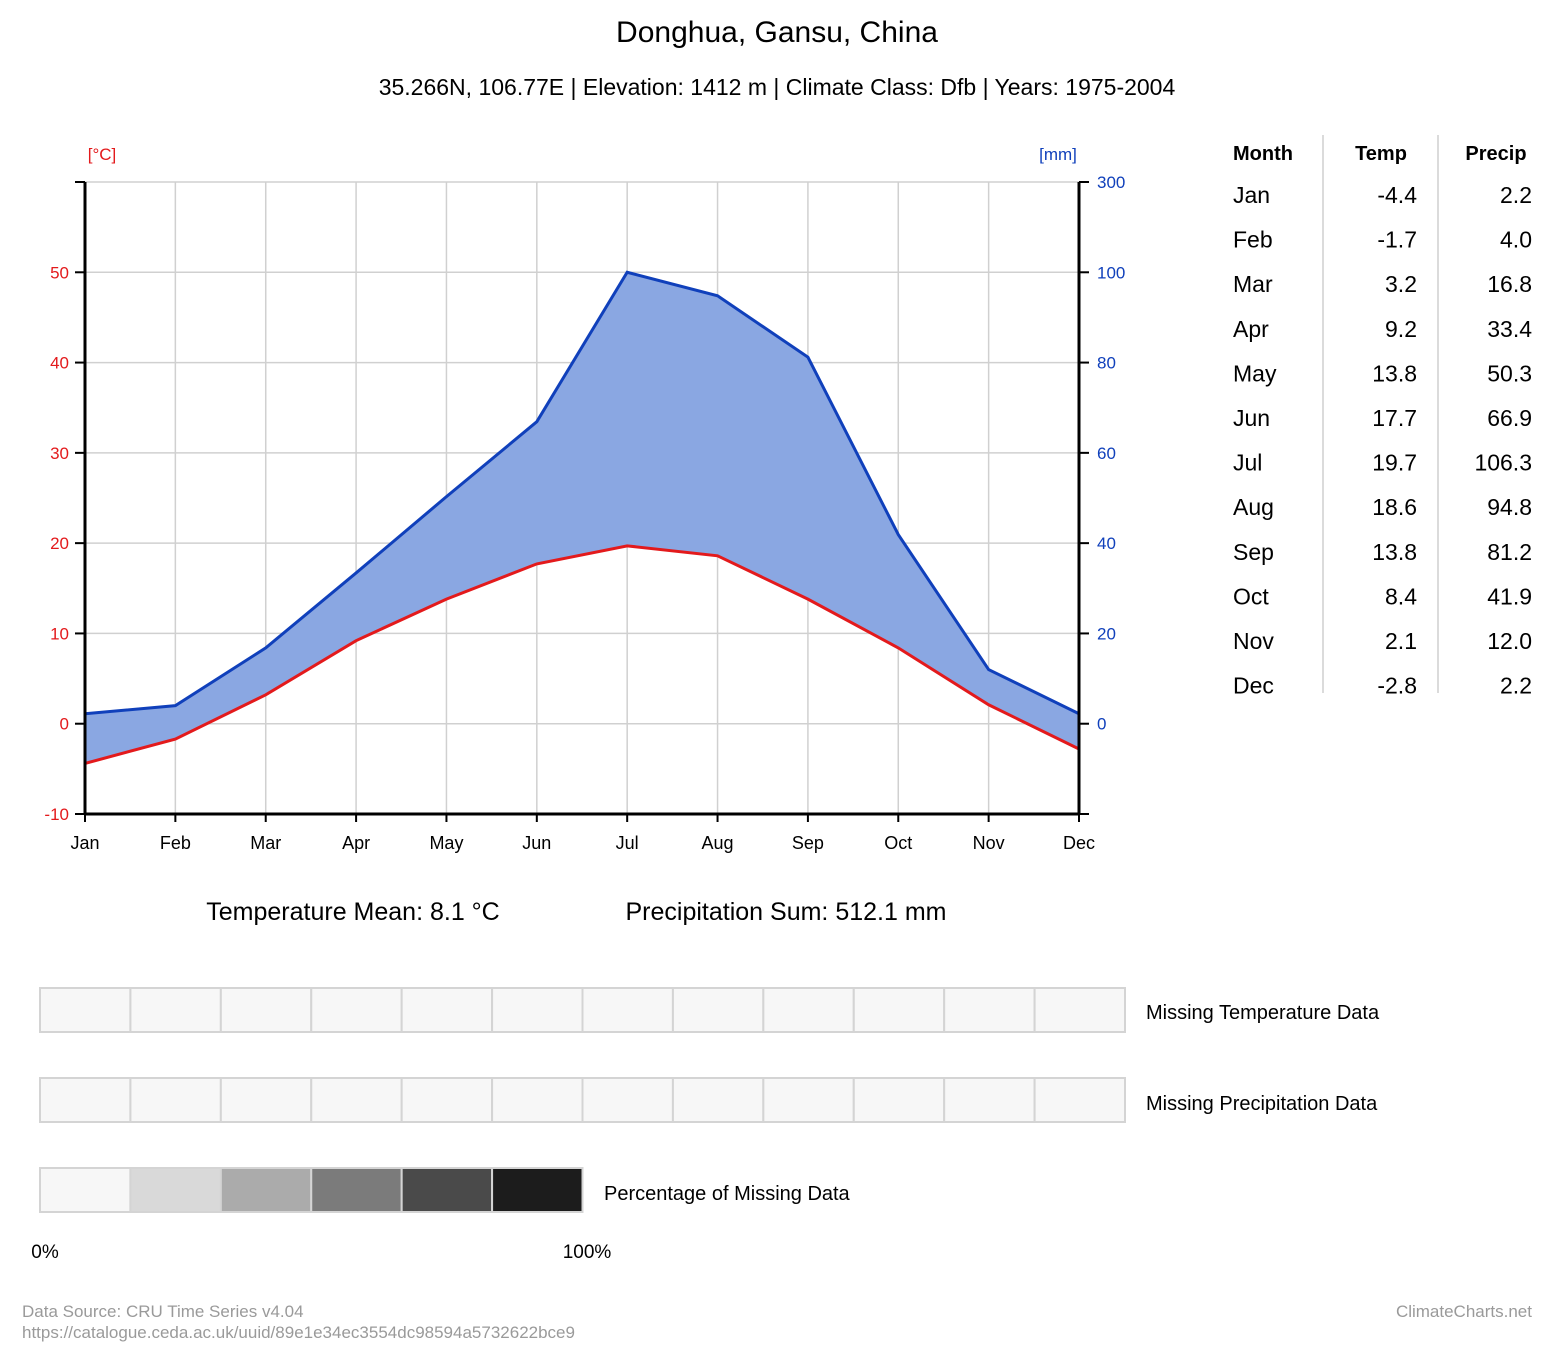  I want to click on table-cell-precip: 41.9, so click(1509, 596).